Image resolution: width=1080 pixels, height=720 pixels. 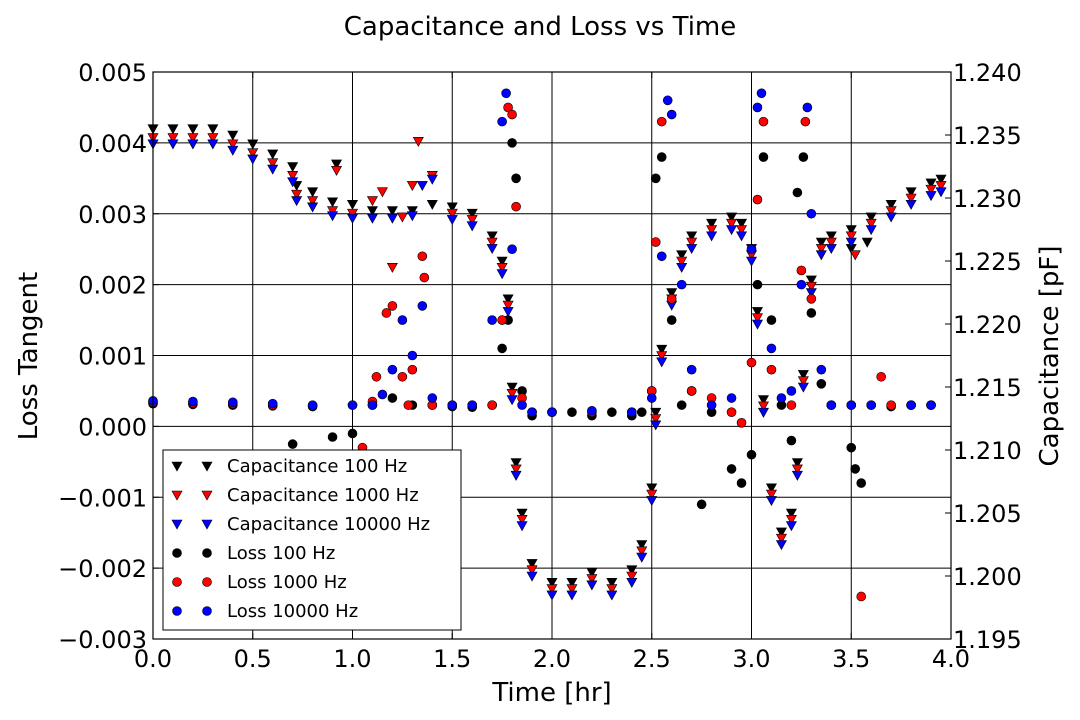 What do you see at coordinates (102, 640) in the screenshot?
I see `y-left-tick-label: −0.003` at bounding box center [102, 640].